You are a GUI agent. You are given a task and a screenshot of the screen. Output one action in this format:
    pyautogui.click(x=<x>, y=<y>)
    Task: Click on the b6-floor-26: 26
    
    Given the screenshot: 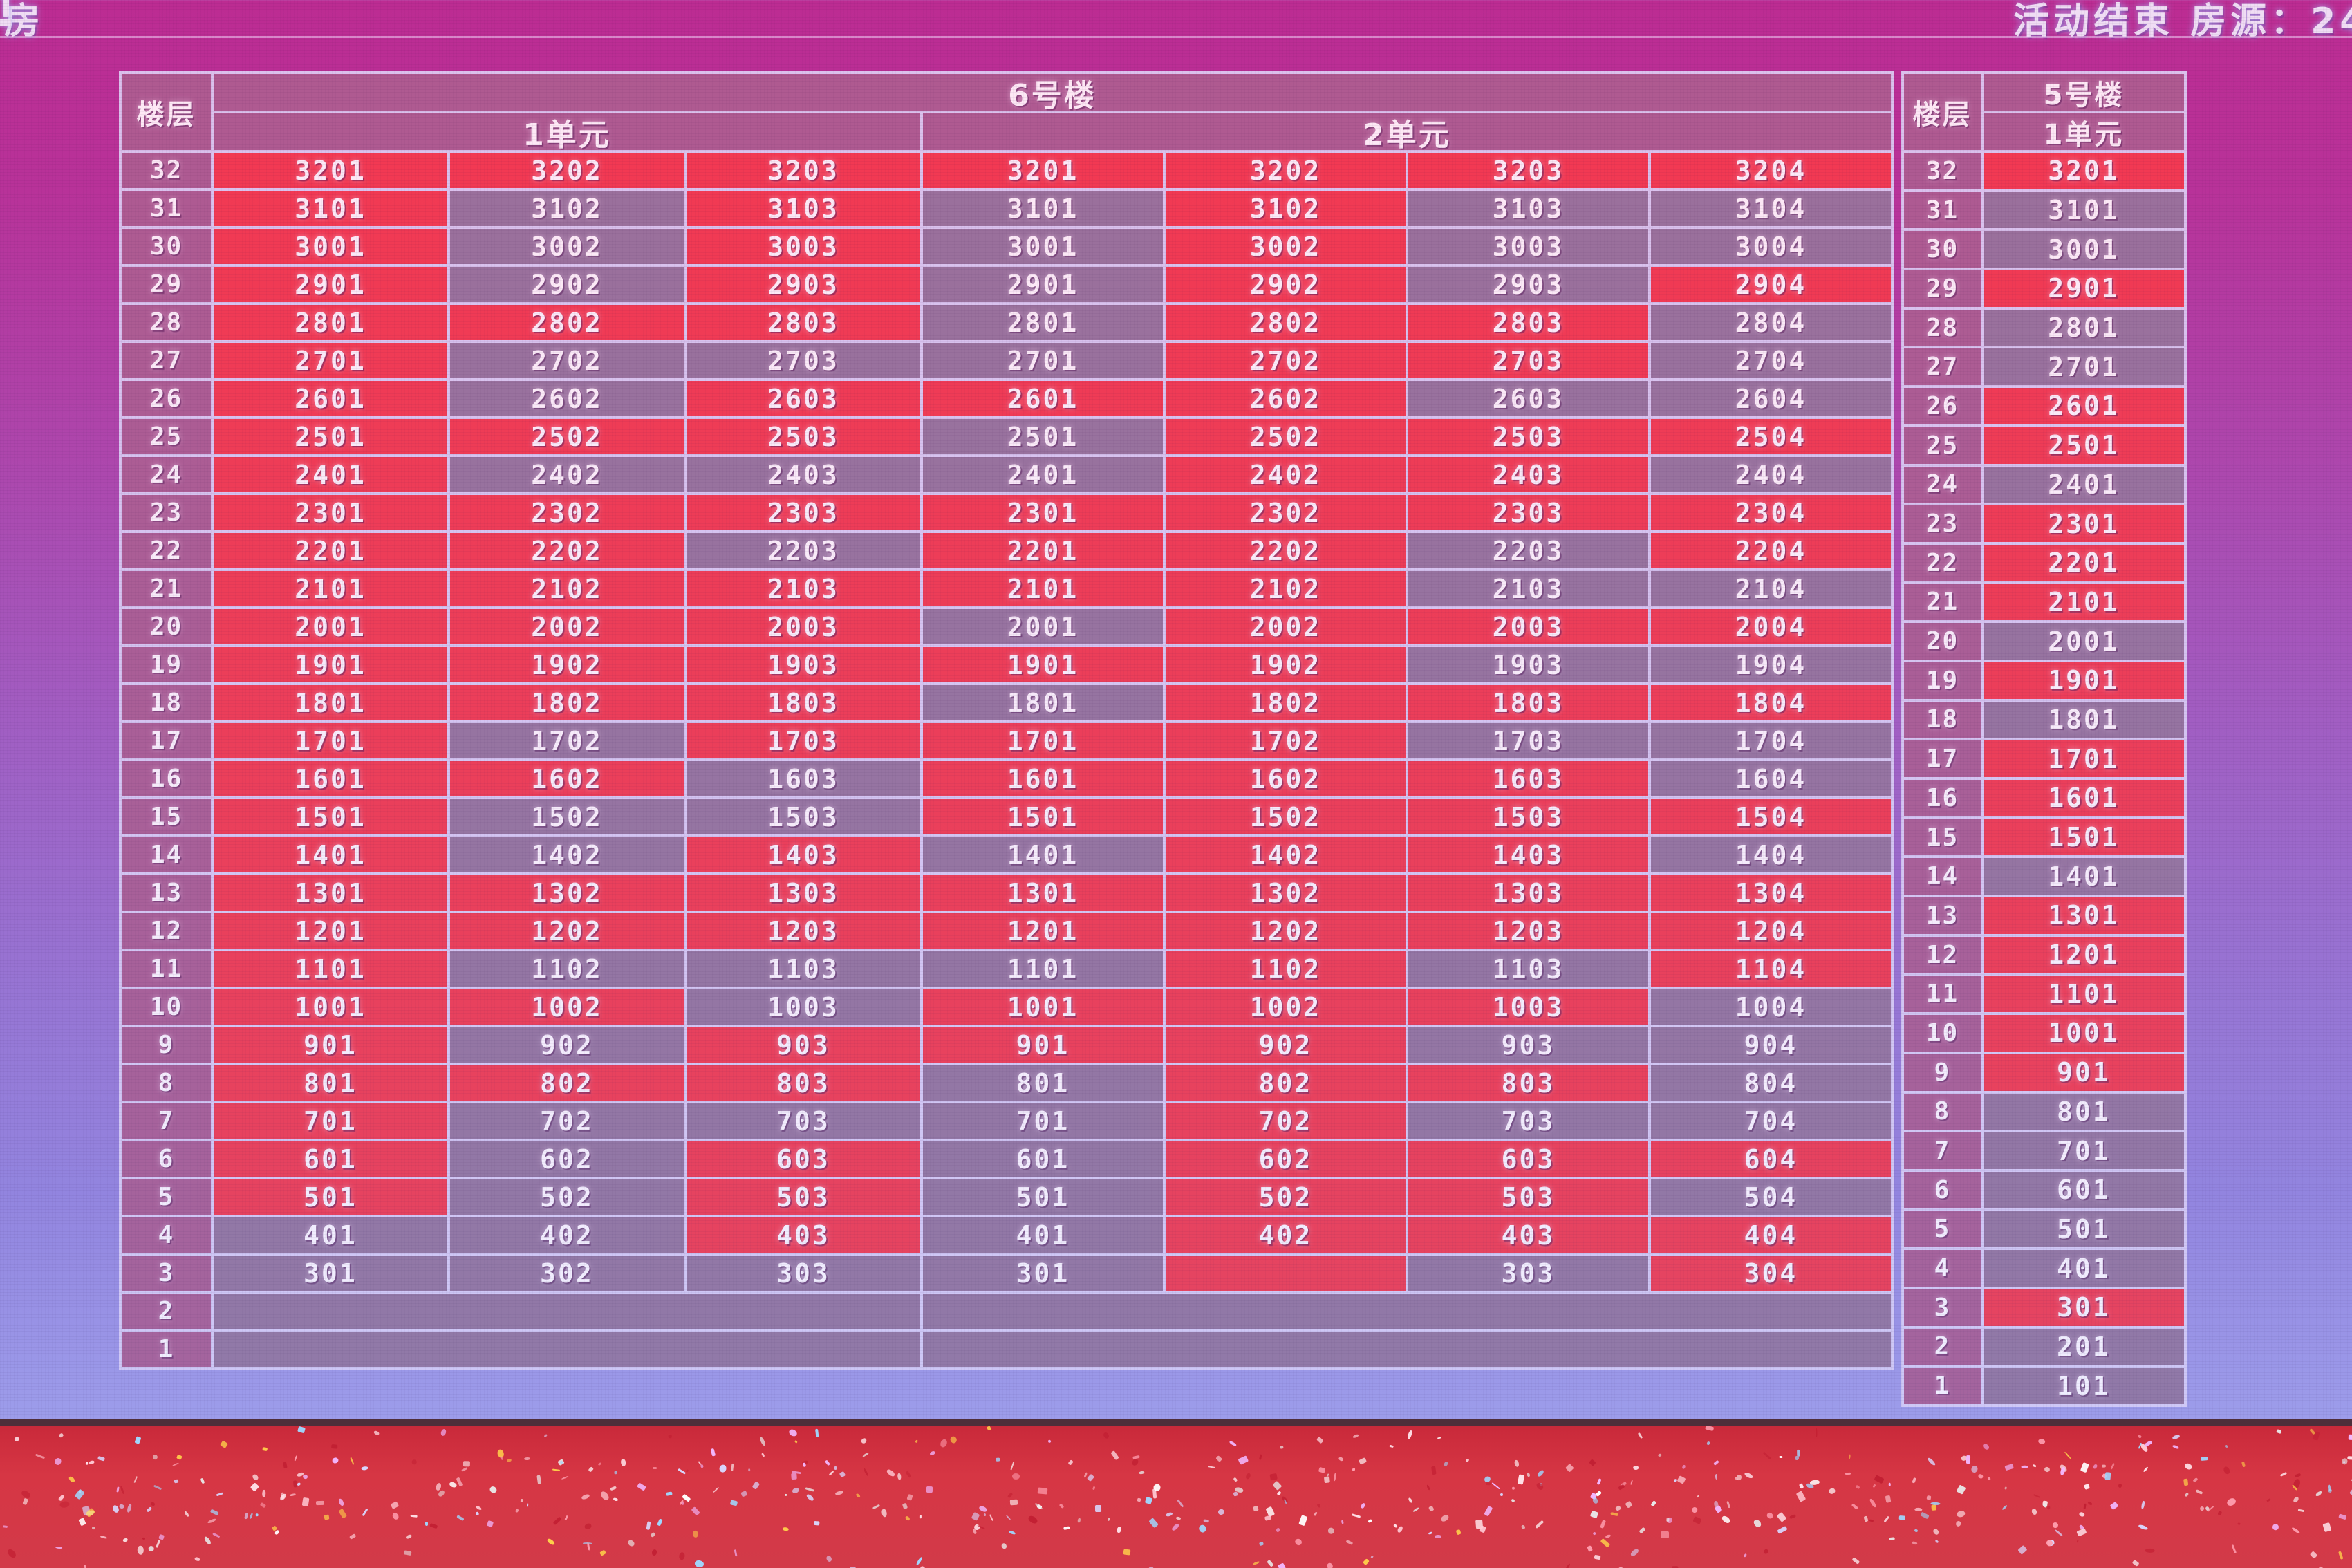 What is the action you would take?
    pyautogui.click(x=166, y=398)
    